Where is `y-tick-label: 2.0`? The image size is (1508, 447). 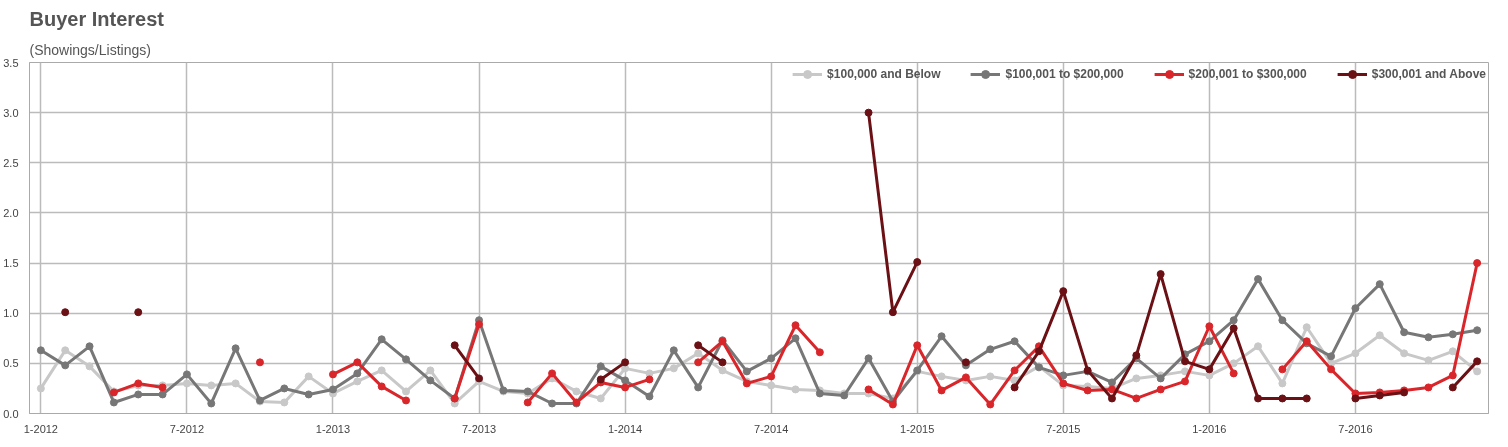 y-tick-label: 2.0 is located at coordinates (11, 212).